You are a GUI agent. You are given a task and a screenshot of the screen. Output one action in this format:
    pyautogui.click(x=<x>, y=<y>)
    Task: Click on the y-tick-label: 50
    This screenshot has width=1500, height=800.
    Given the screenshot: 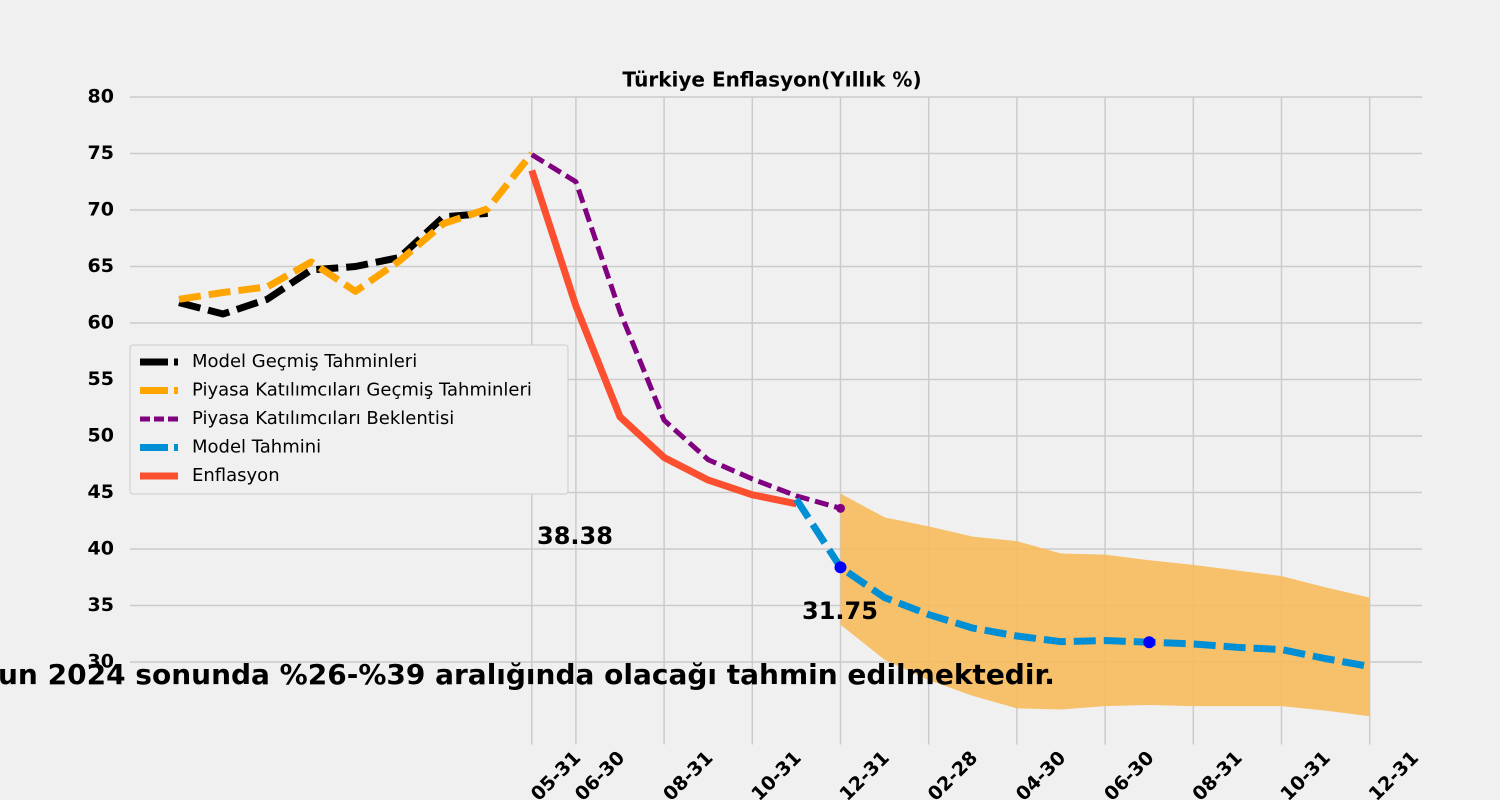 What is the action you would take?
    pyautogui.click(x=101, y=436)
    